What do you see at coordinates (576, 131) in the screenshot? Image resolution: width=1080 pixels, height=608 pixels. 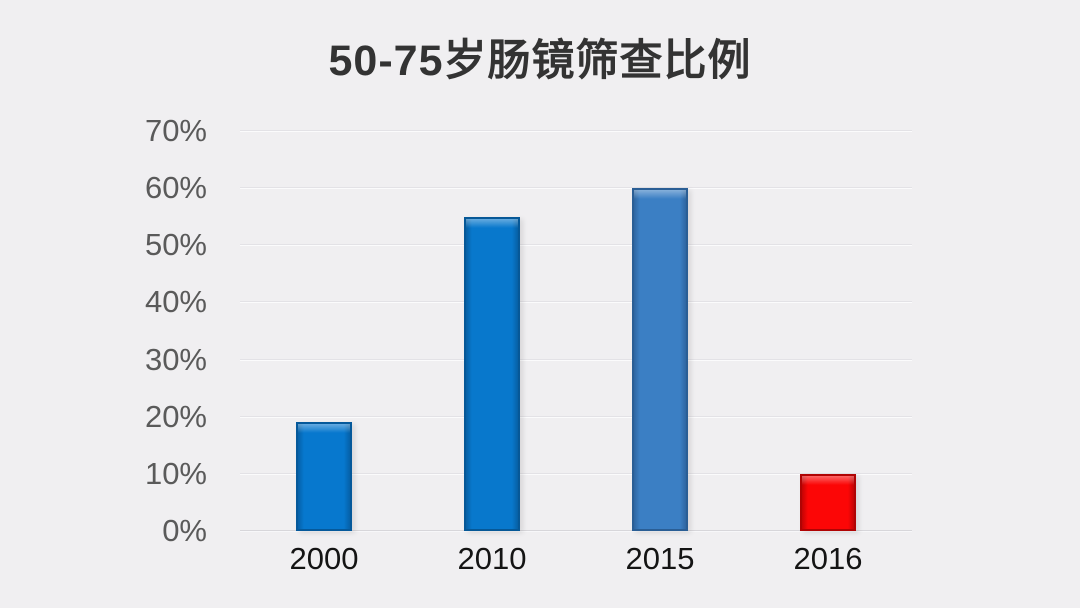 I see `gridline-70%` at bounding box center [576, 131].